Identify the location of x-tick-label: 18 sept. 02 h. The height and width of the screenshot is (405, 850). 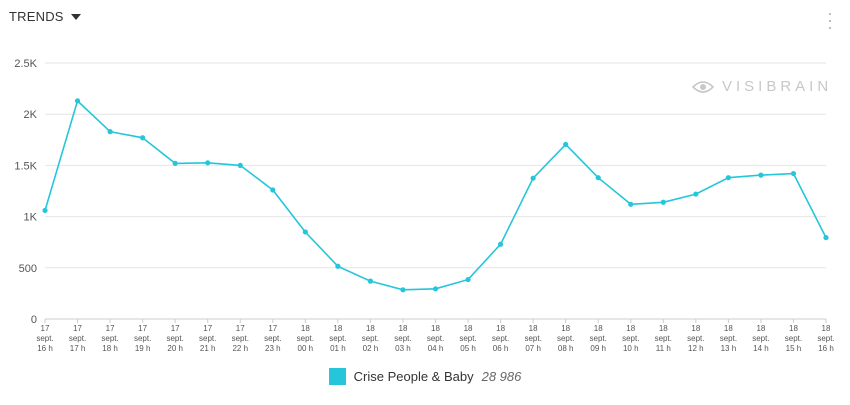
(370, 338).